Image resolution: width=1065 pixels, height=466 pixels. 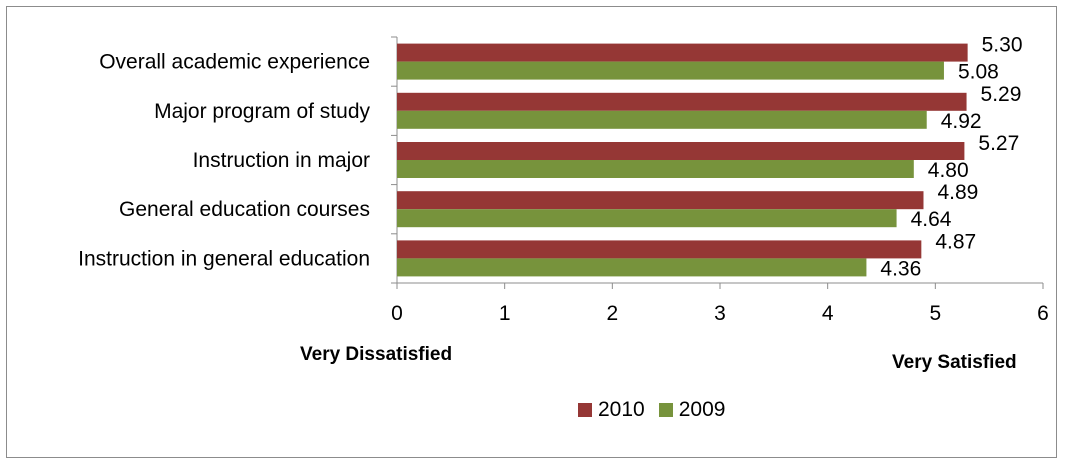 I want to click on legend-label-2009: 2009, so click(x=702, y=409).